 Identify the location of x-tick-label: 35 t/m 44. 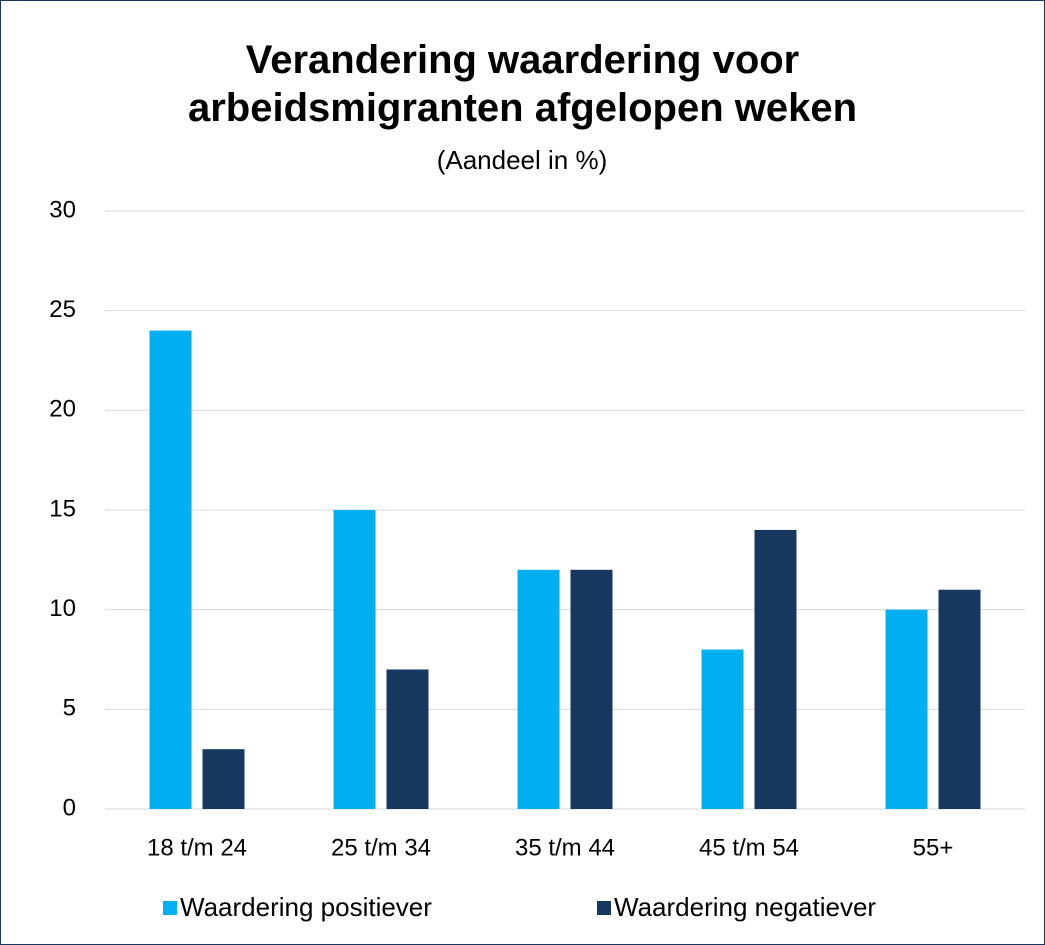
(565, 847).